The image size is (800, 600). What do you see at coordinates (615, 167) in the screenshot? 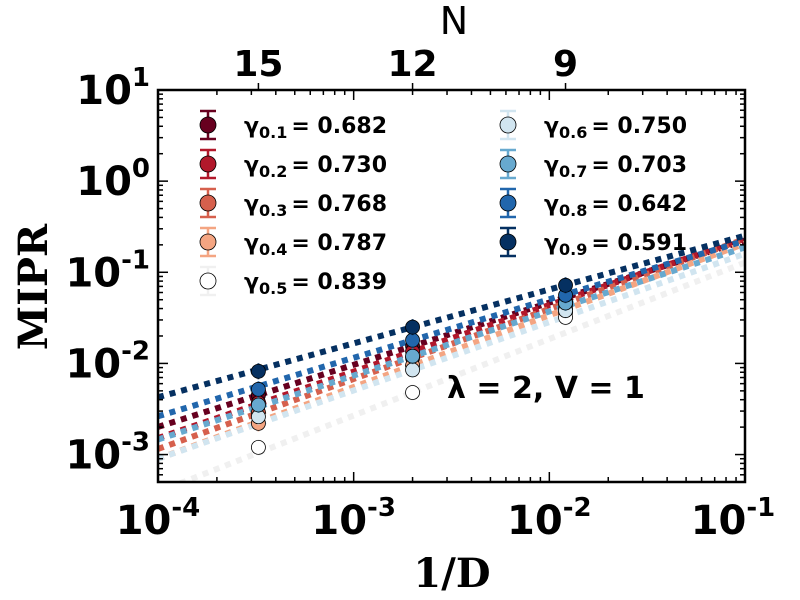
I see `legend-label: γ0.7 = 0.703` at bounding box center [615, 167].